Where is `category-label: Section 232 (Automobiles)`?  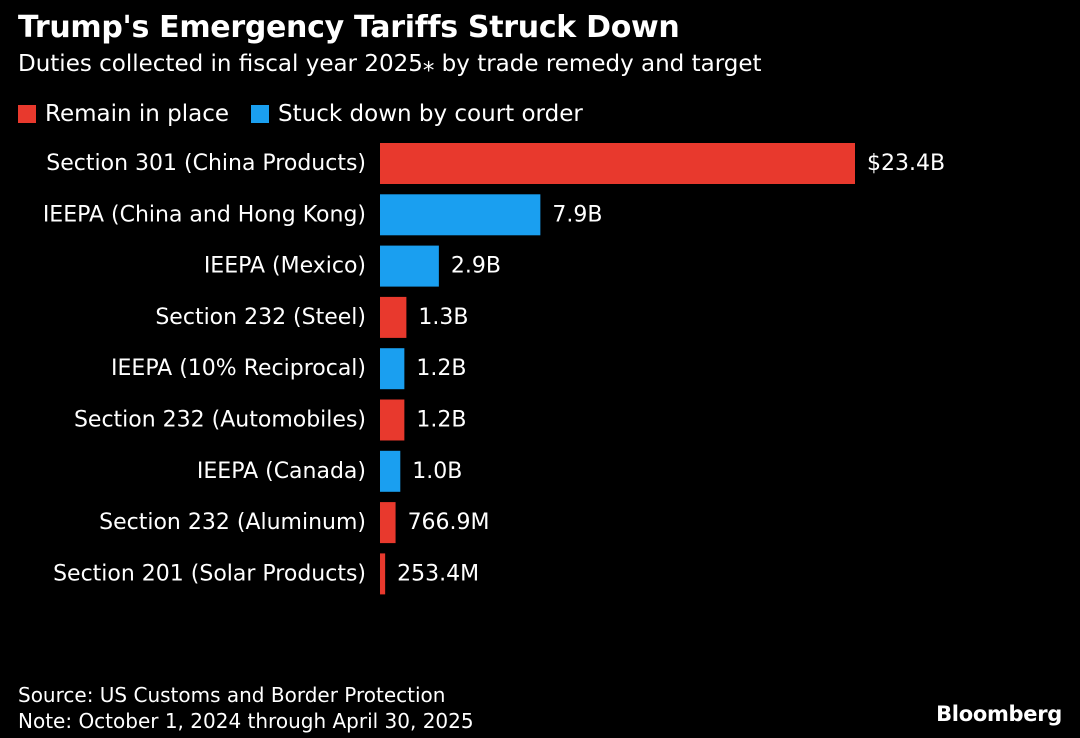
category-label: Section 232 (Automobiles) is located at coordinates (220, 420).